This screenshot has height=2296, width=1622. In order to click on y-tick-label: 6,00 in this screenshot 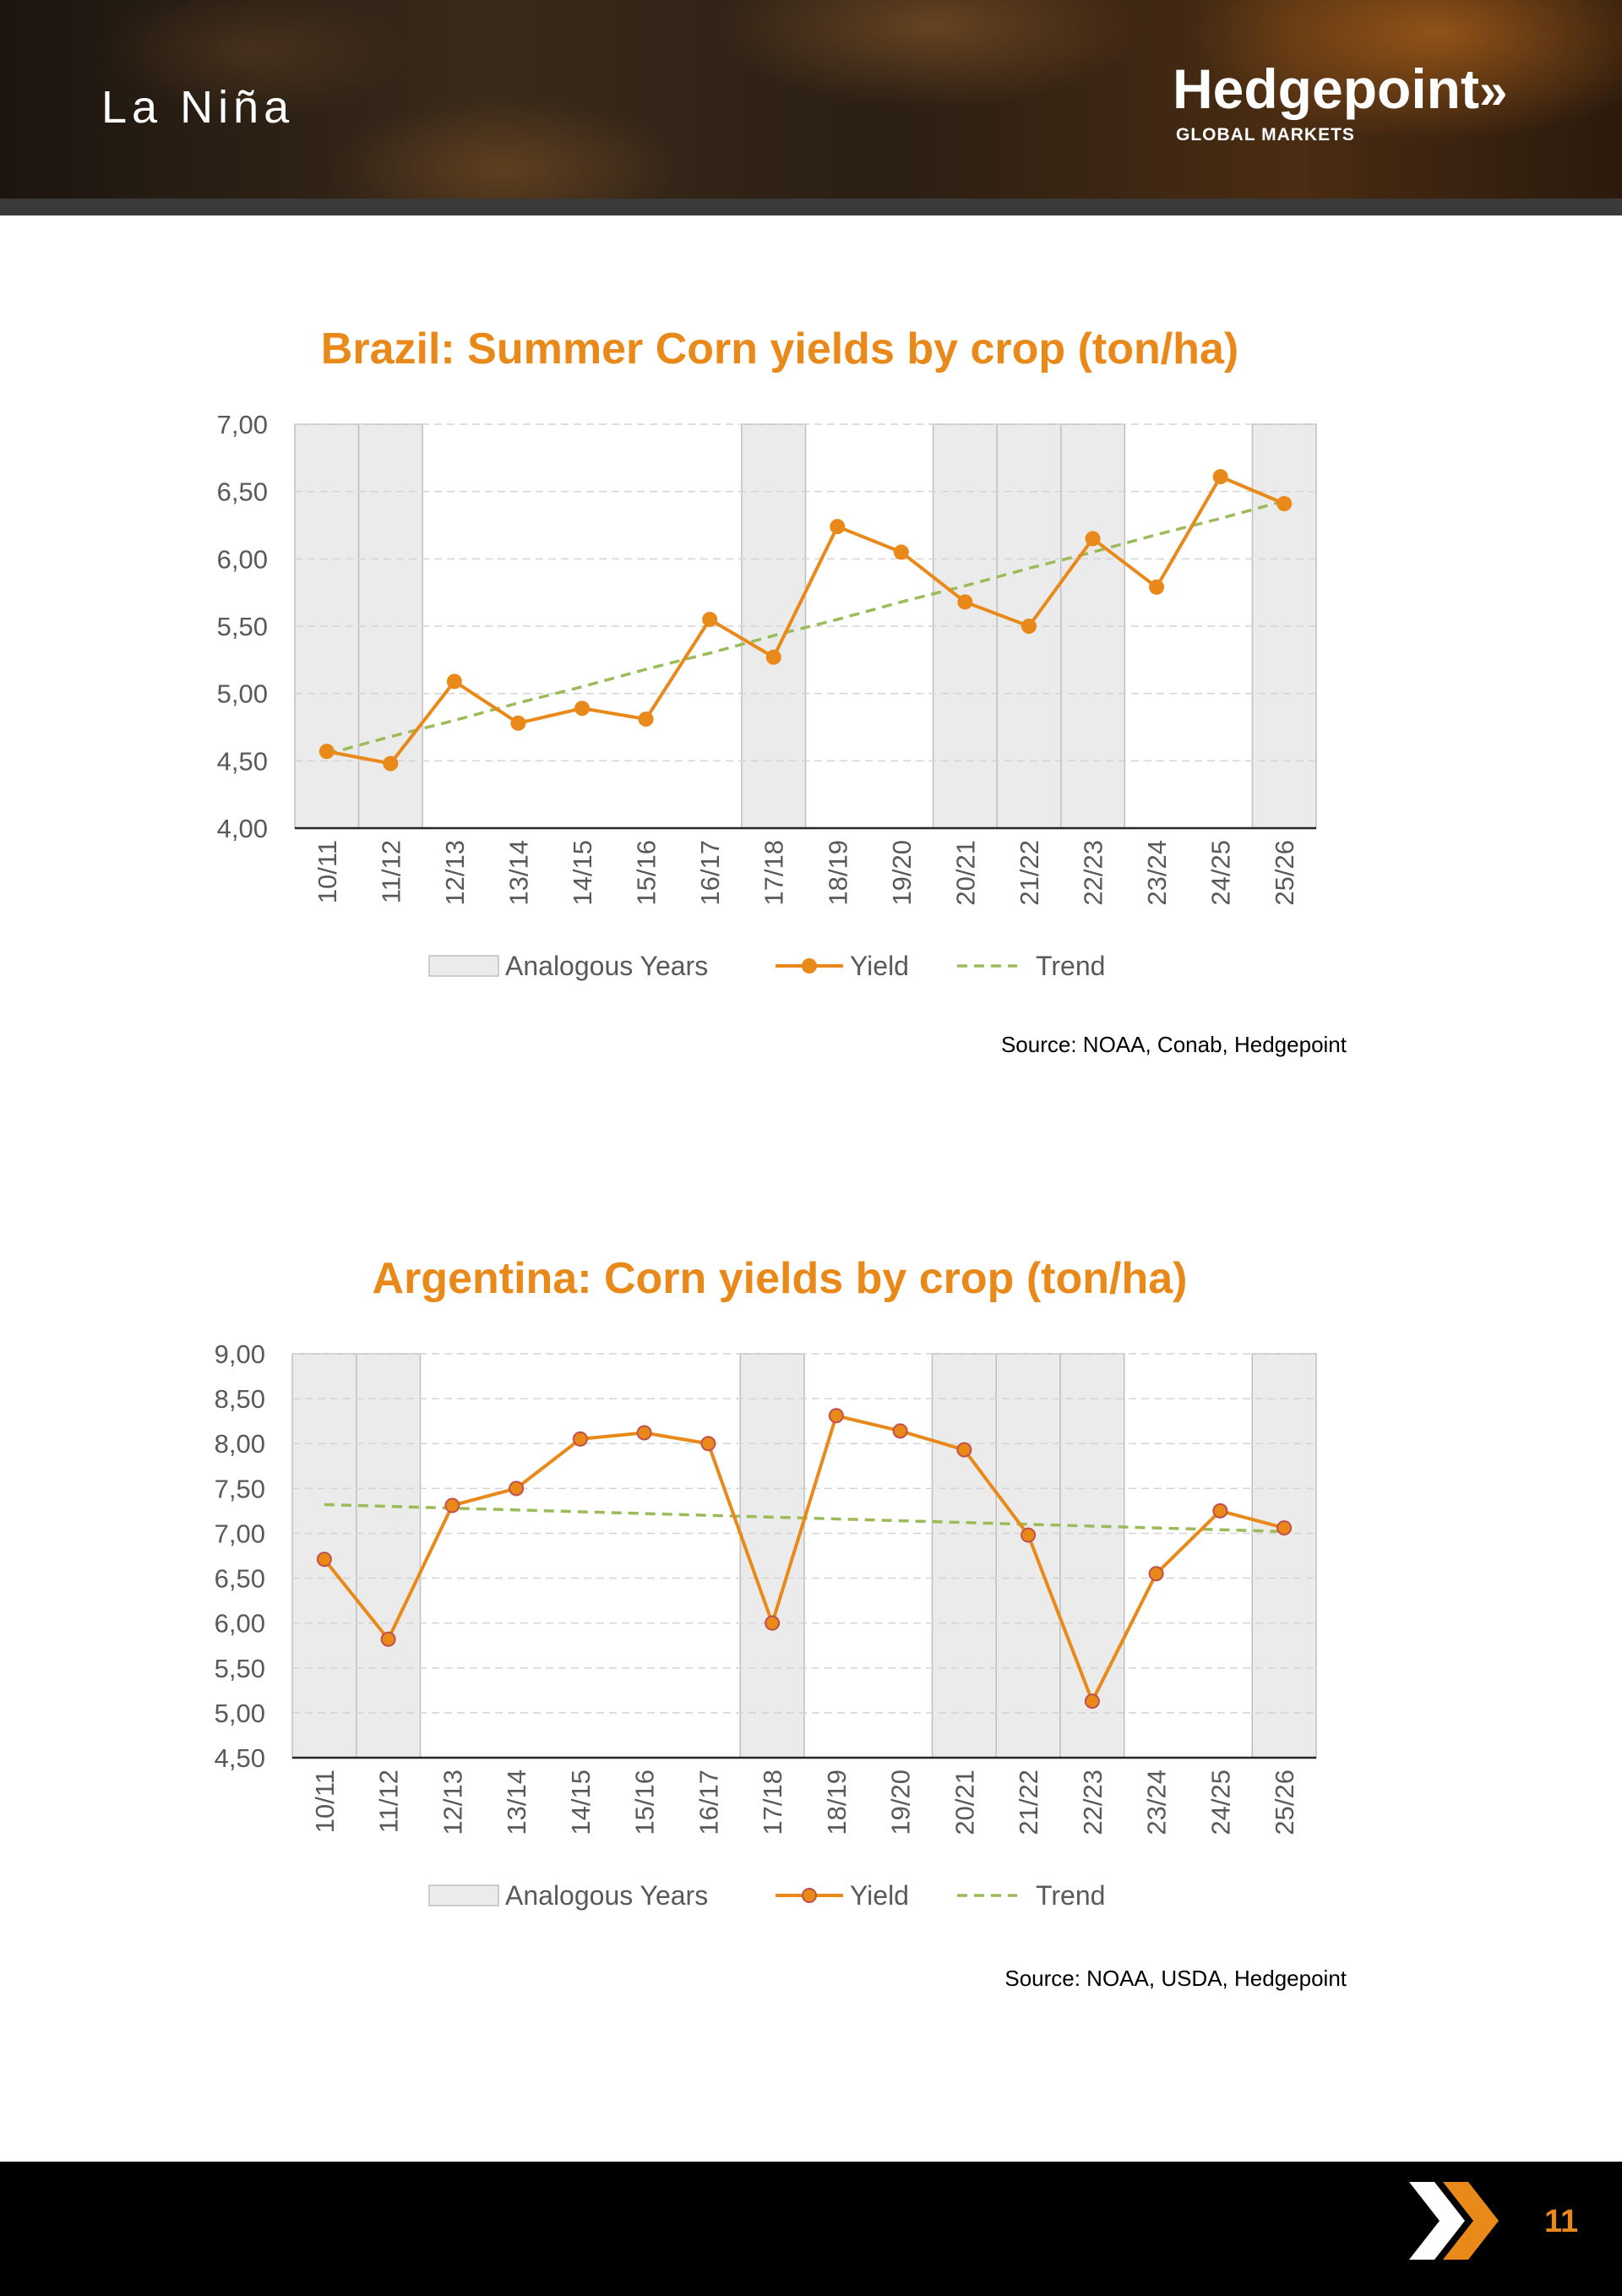, I will do `click(240, 1624)`.